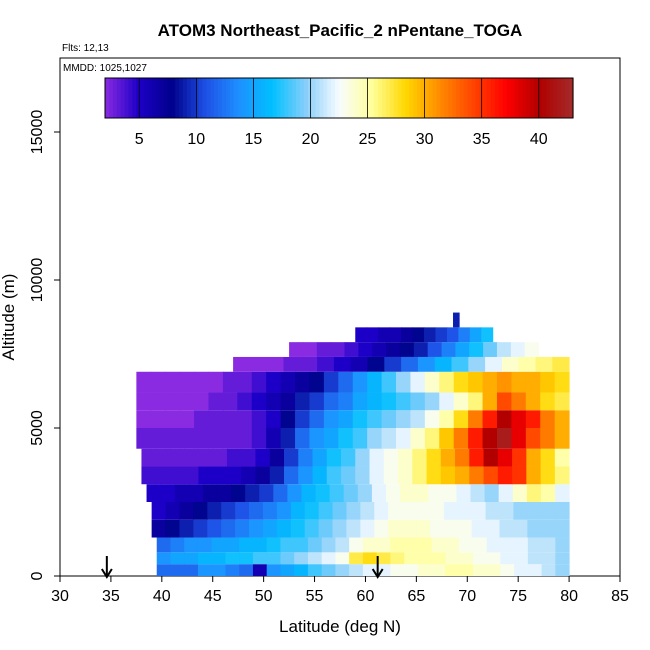  Describe the element at coordinates (196, 139) in the screenshot. I see `colorbar-tick-label: 10` at that location.